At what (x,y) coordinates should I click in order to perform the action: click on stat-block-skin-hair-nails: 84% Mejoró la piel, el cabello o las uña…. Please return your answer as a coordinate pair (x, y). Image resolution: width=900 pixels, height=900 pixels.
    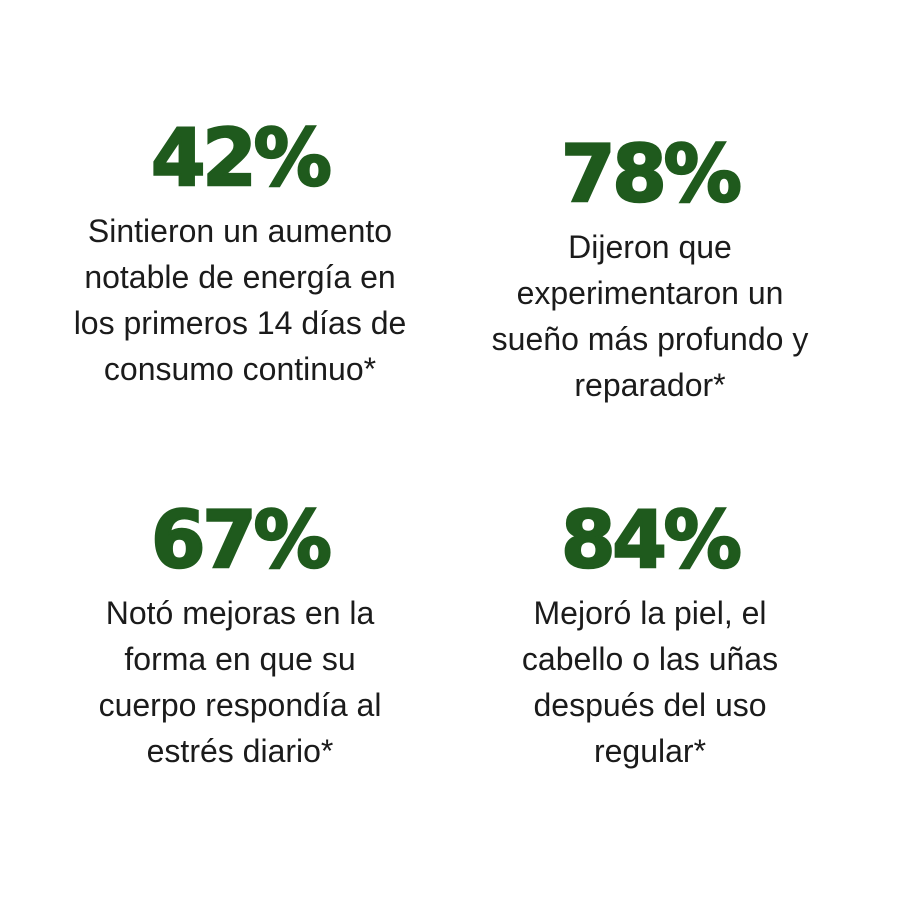
    Looking at the image, I should click on (650, 635).